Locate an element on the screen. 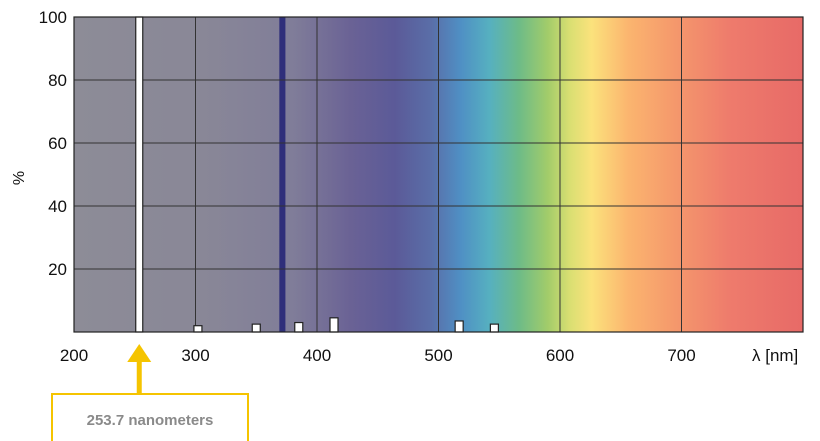 This screenshot has width=820, height=441. y-tick-label: 80 is located at coordinates (57, 80).